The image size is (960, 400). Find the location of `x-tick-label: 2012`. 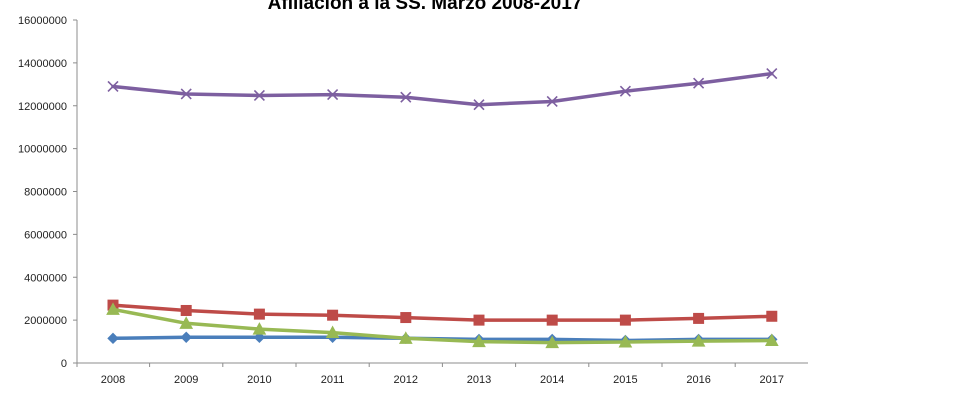

x-tick-label: 2012 is located at coordinates (406, 380).